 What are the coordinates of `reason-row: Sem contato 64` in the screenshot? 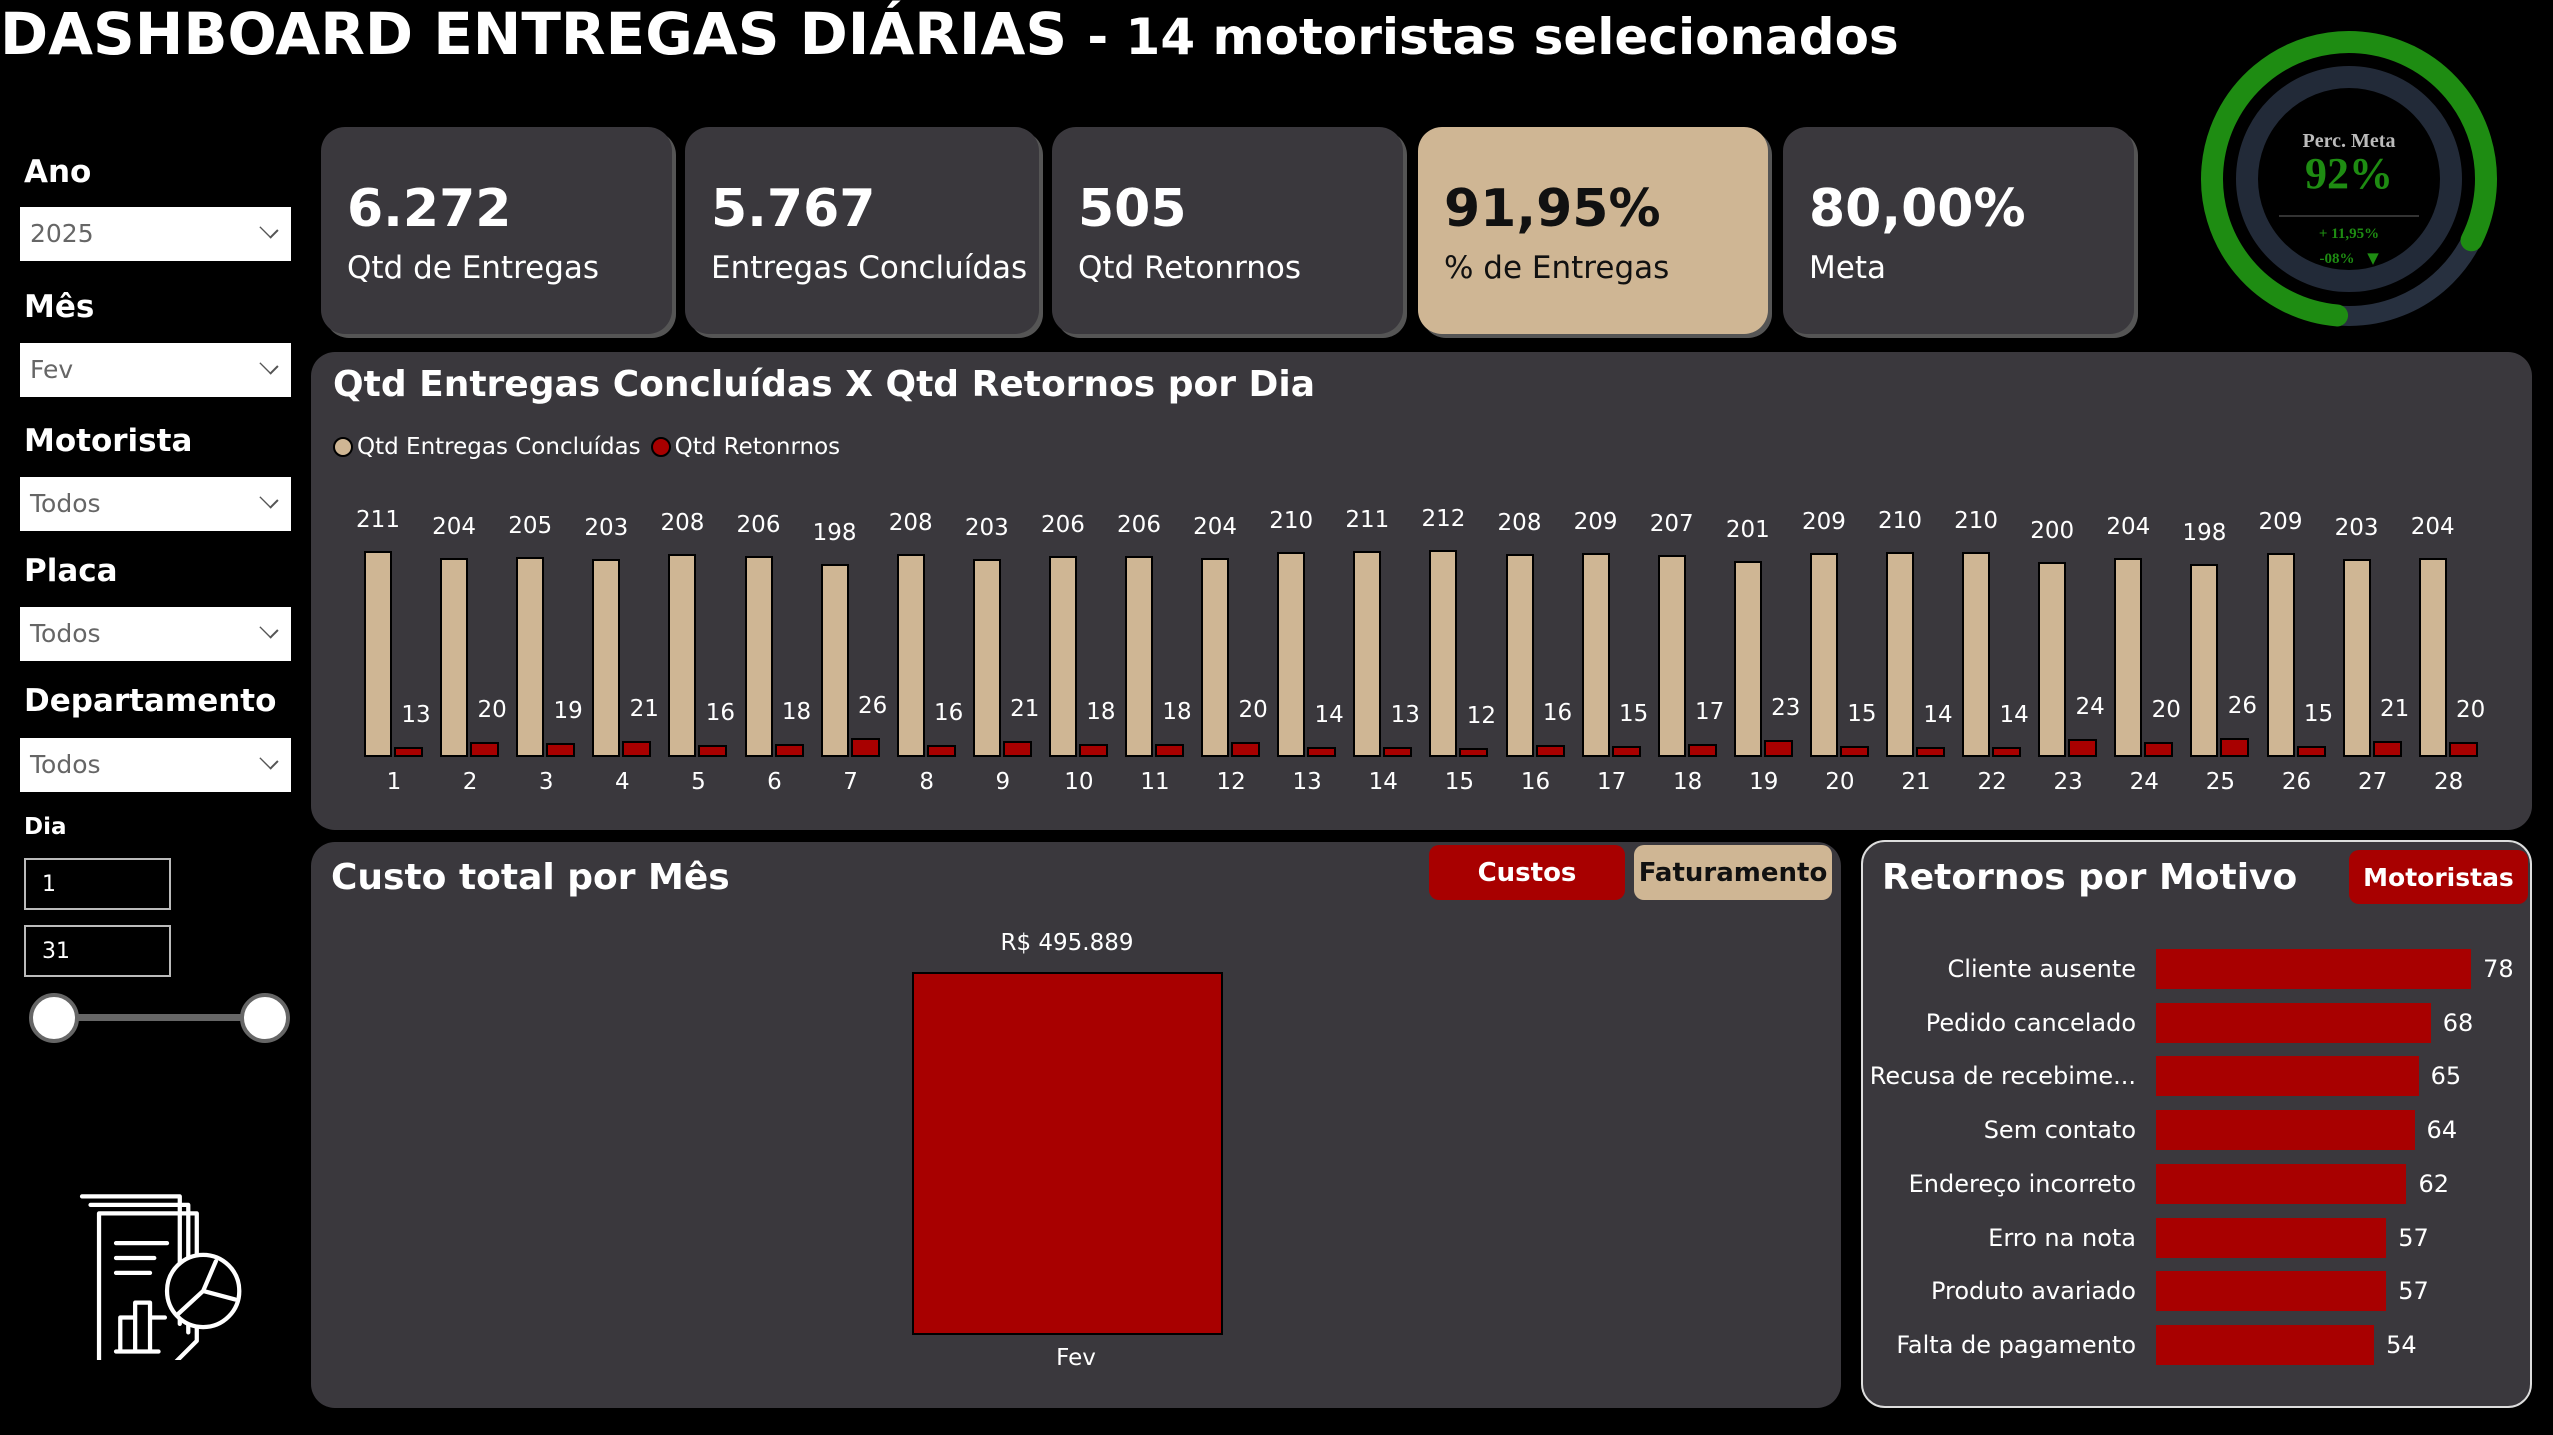 It's located at (2200, 1130).